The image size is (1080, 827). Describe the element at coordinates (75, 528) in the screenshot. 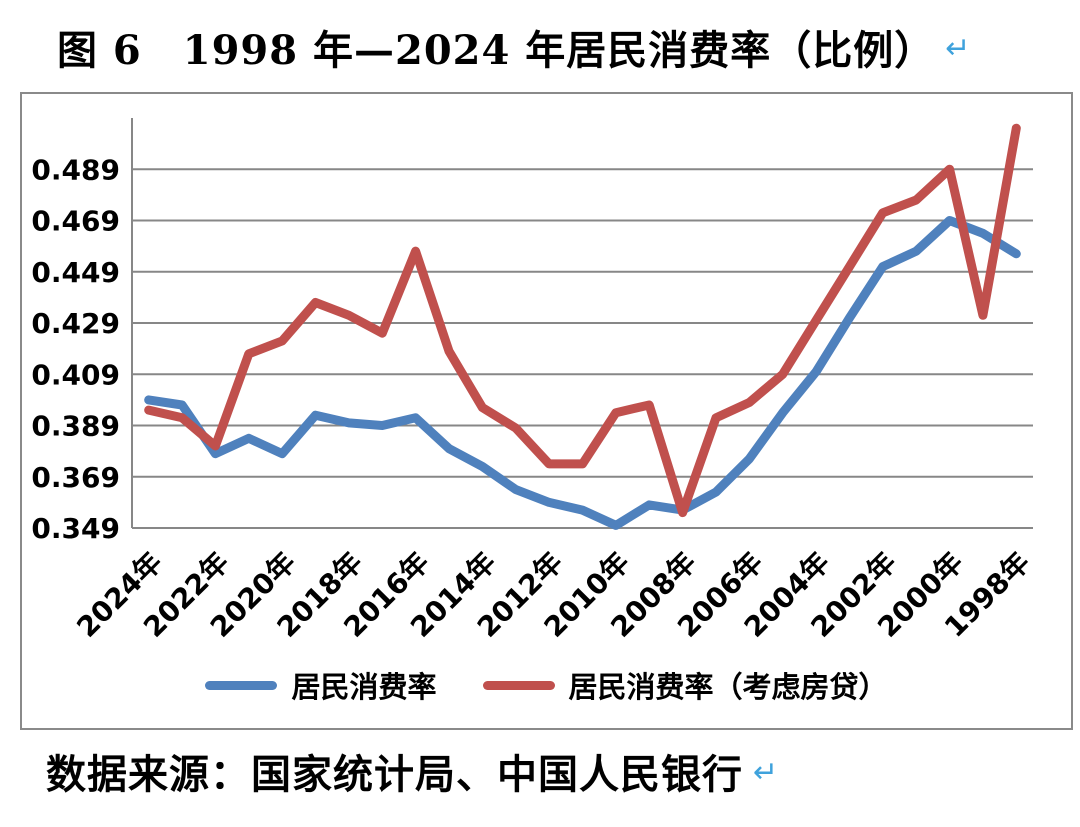

I see `y-axis-tick-label: 0.349` at that location.